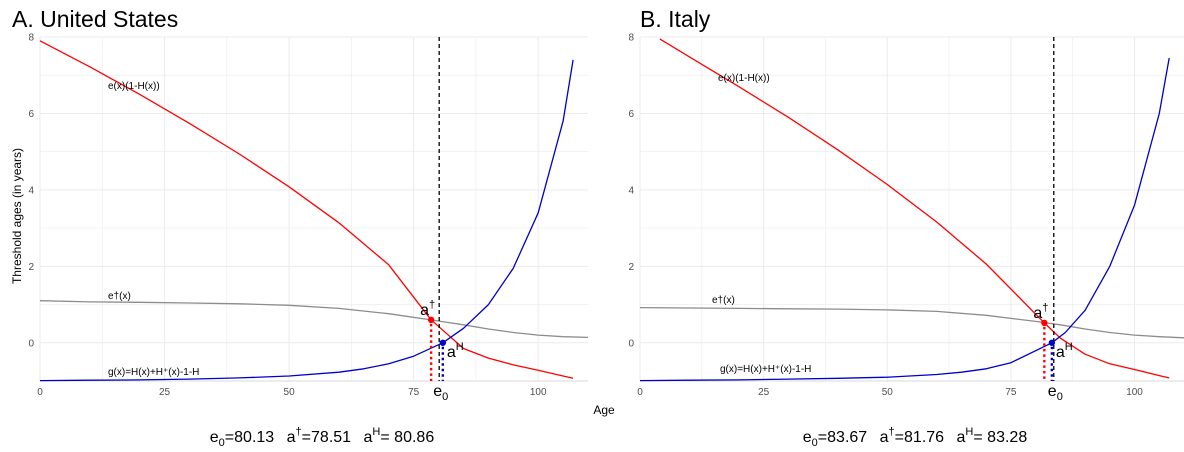 The width and height of the screenshot is (1184, 452). I want to click on caption-e0: 83.67, so click(847, 437).